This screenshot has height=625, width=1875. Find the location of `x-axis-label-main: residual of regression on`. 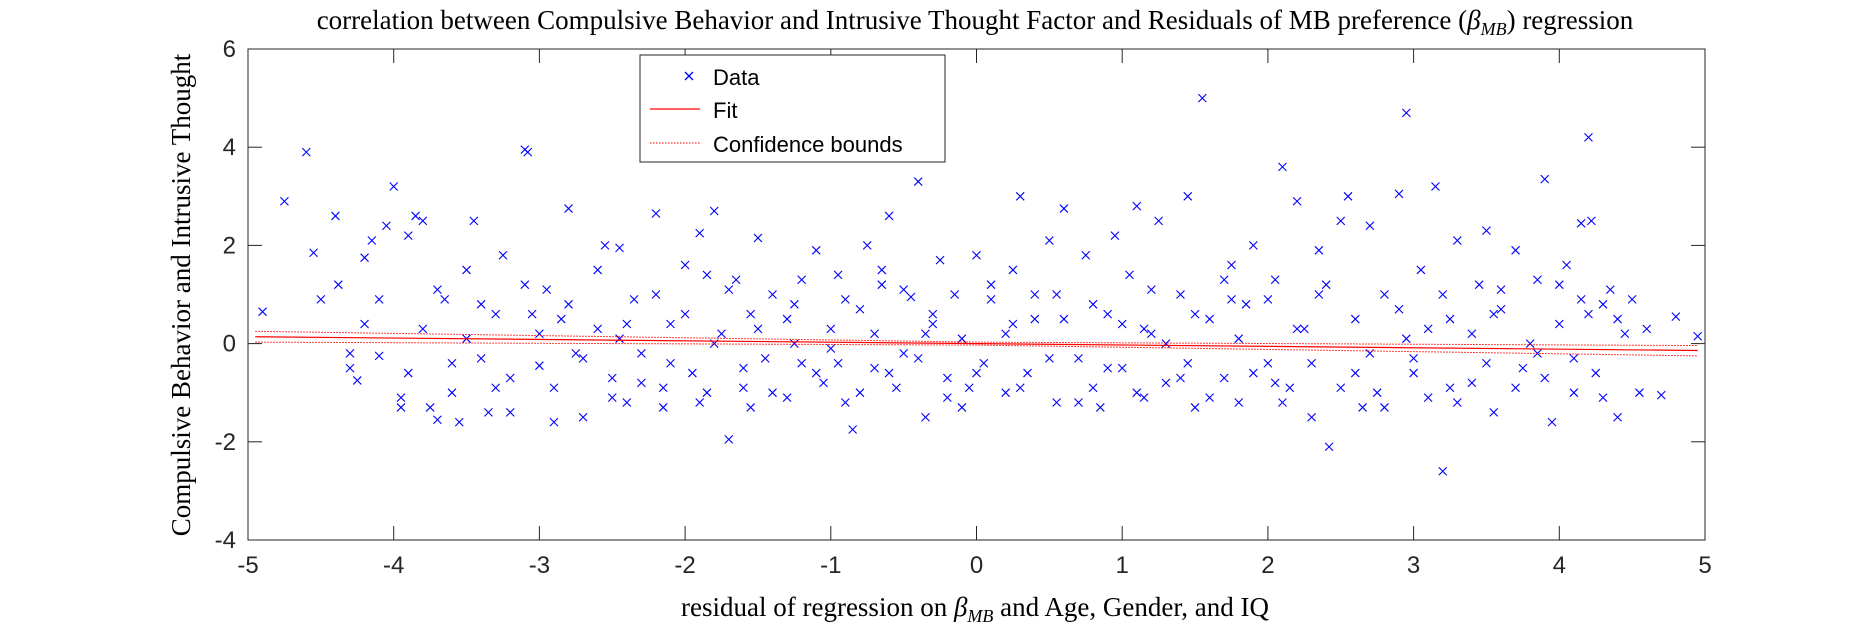

x-axis-label-main: residual of regression on is located at coordinates (817, 607).